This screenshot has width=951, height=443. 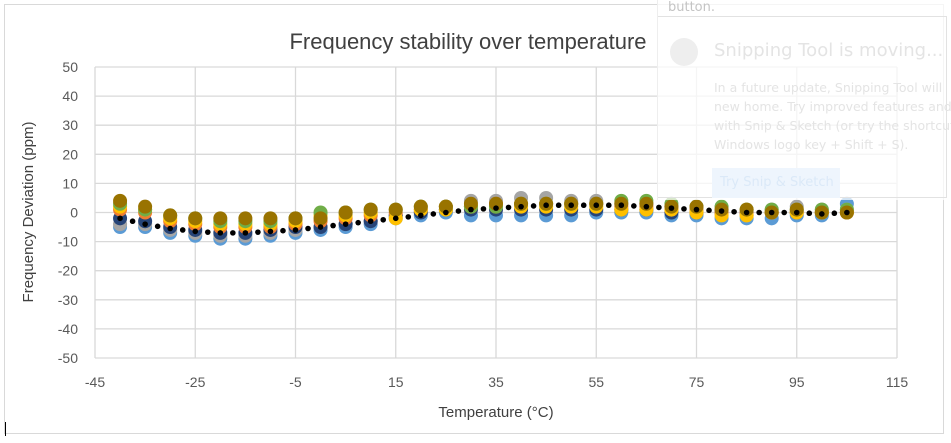 What do you see at coordinates (68, 358) in the screenshot?
I see `y-tick-label: -50` at bounding box center [68, 358].